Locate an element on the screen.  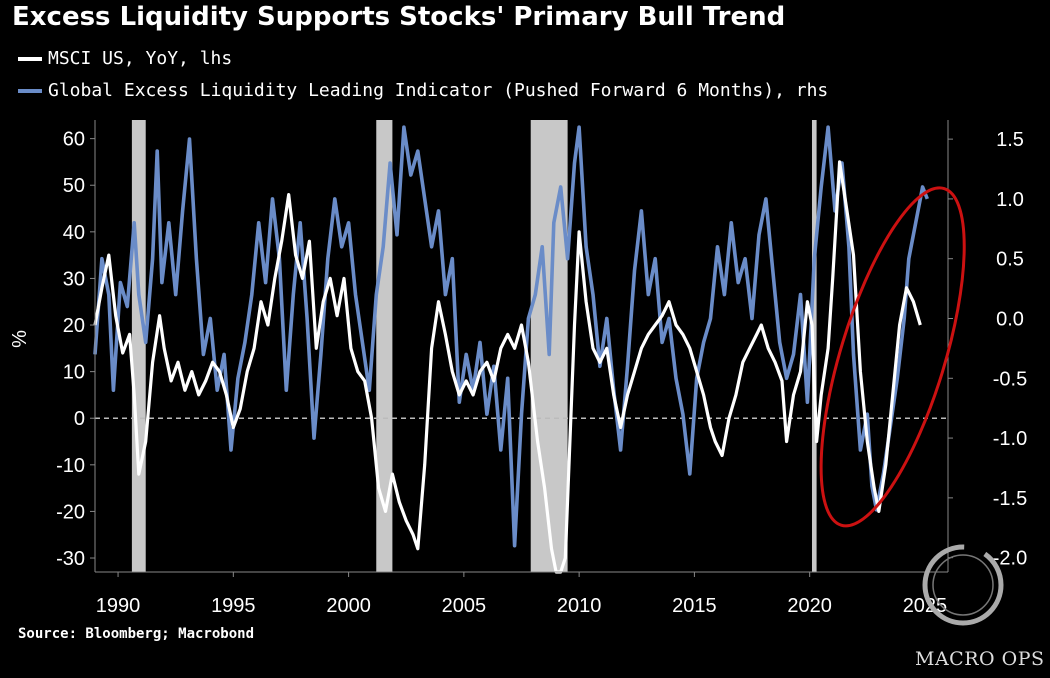
legend-swatch-white is located at coordinates (30, 58).